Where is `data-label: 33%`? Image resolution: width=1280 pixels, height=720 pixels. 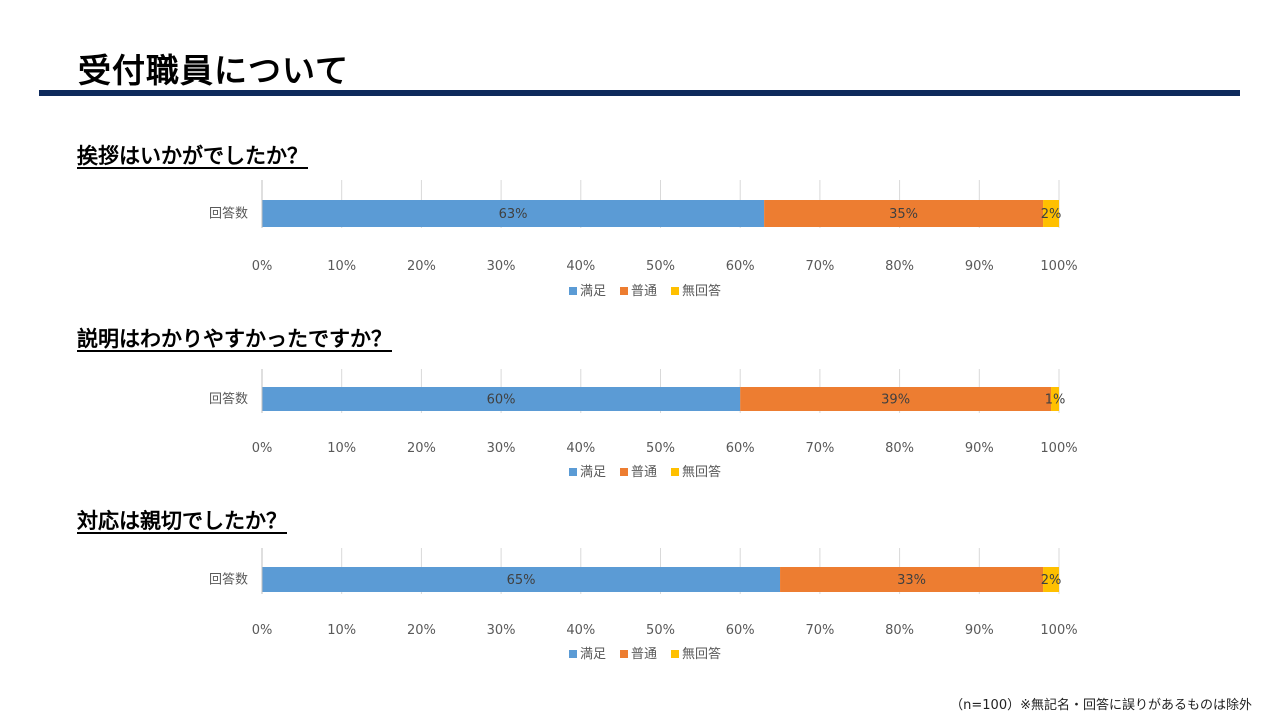 data-label: 33% is located at coordinates (911, 580).